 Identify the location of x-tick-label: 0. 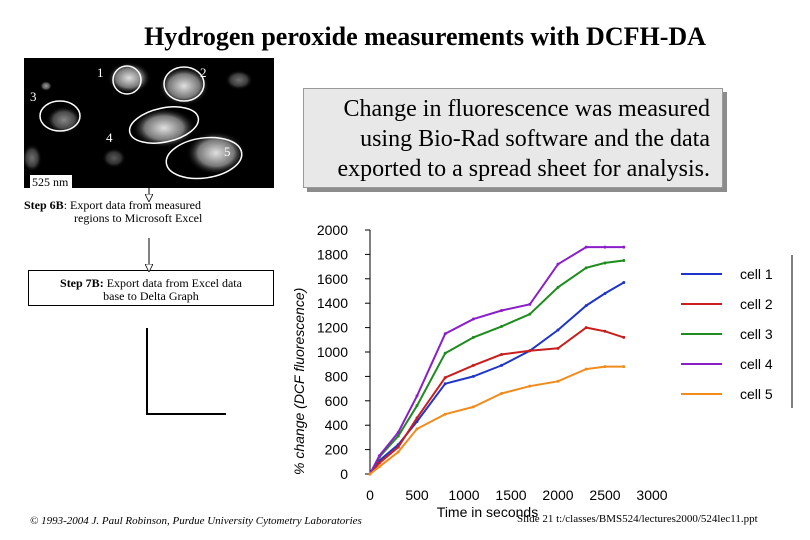
(370, 495).